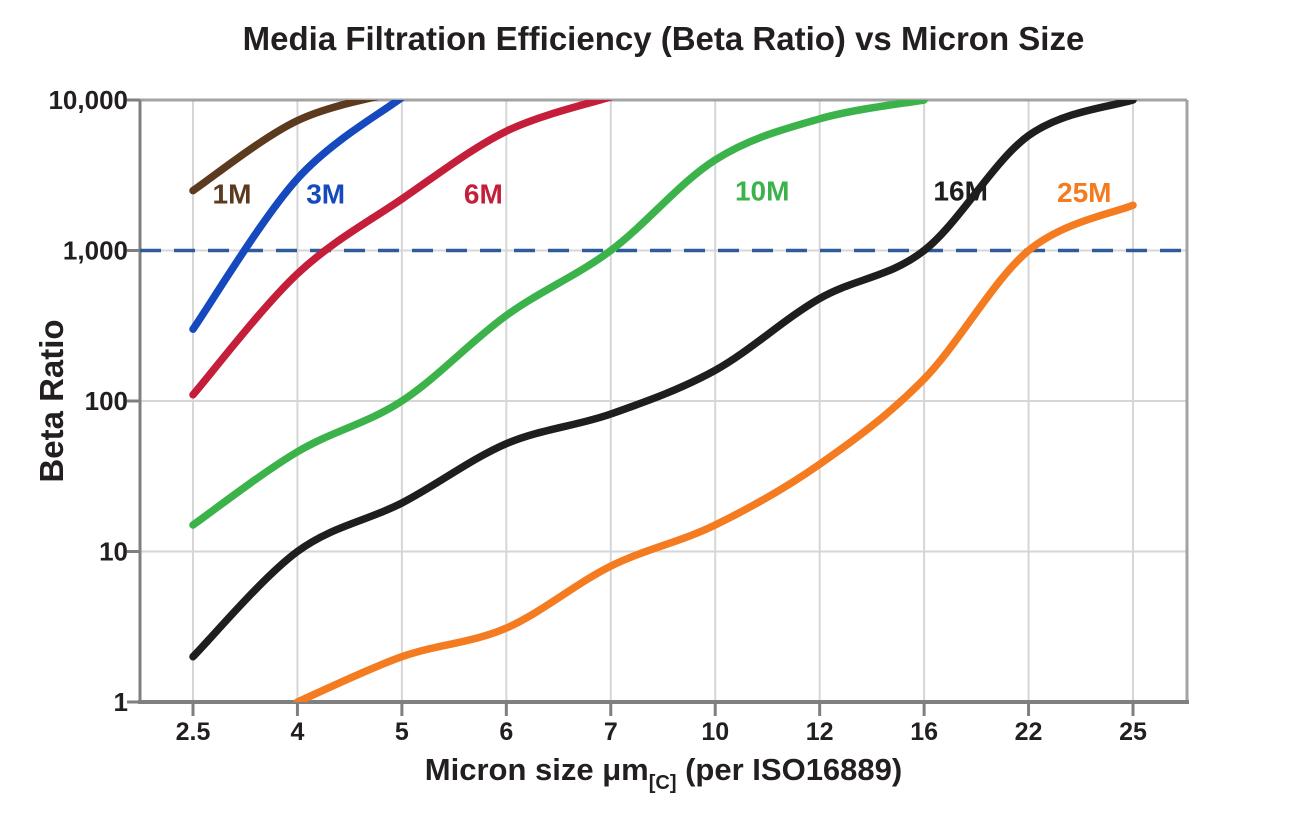 This screenshot has width=1298, height=835. Describe the element at coordinates (715, 732) in the screenshot. I see `x-tick-label: 10` at that location.